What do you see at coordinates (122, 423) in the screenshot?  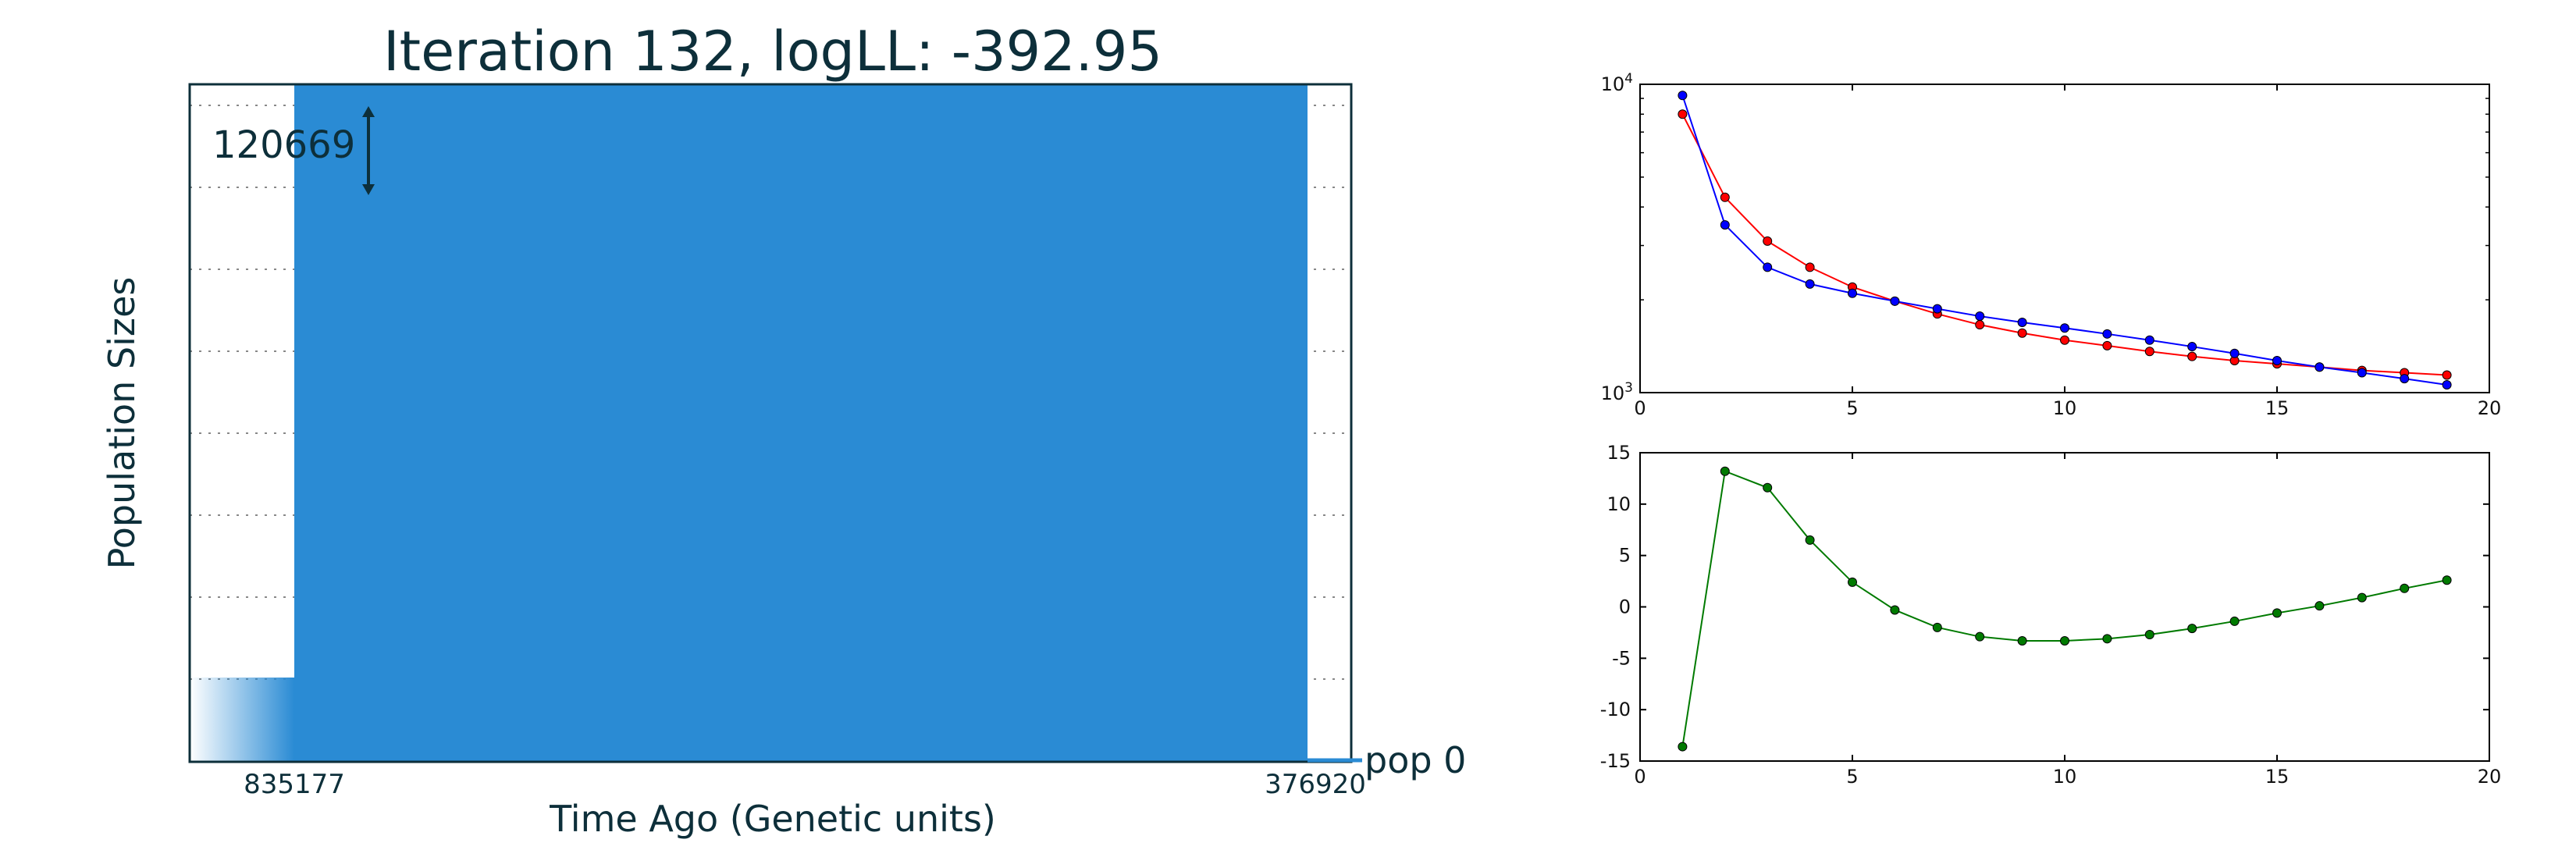 I see `y-axis-label: Population Sizes` at bounding box center [122, 423].